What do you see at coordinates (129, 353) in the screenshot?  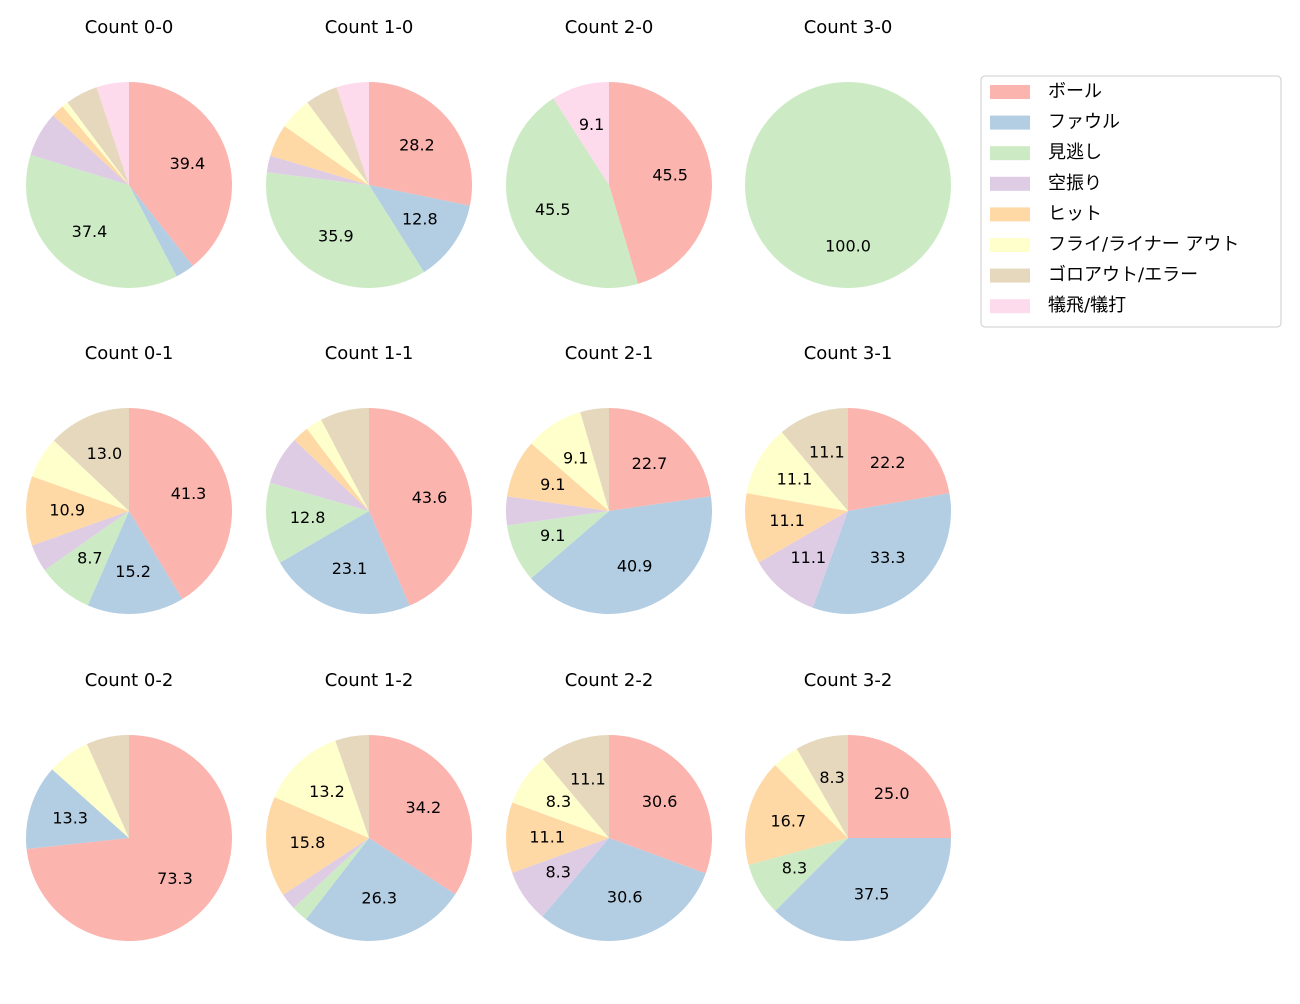 I see `pie-title: Count 0-1` at bounding box center [129, 353].